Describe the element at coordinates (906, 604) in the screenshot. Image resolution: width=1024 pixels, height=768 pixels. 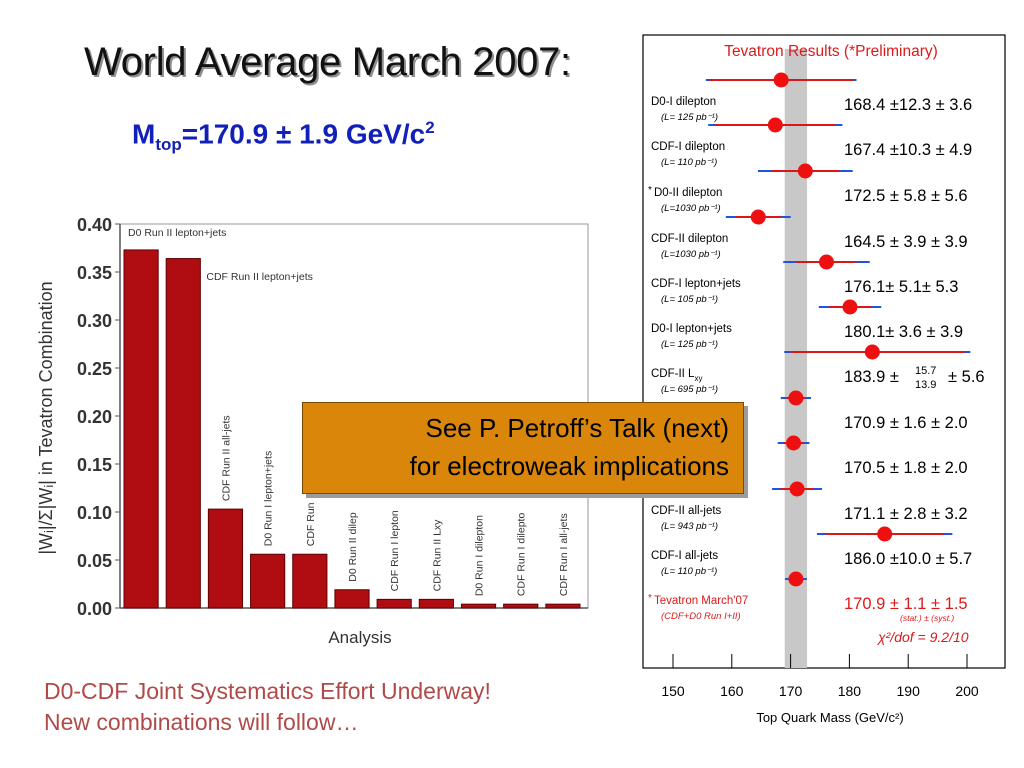
I see `measurement-value: 170.9 ± 1.1 ± 1.5` at that location.